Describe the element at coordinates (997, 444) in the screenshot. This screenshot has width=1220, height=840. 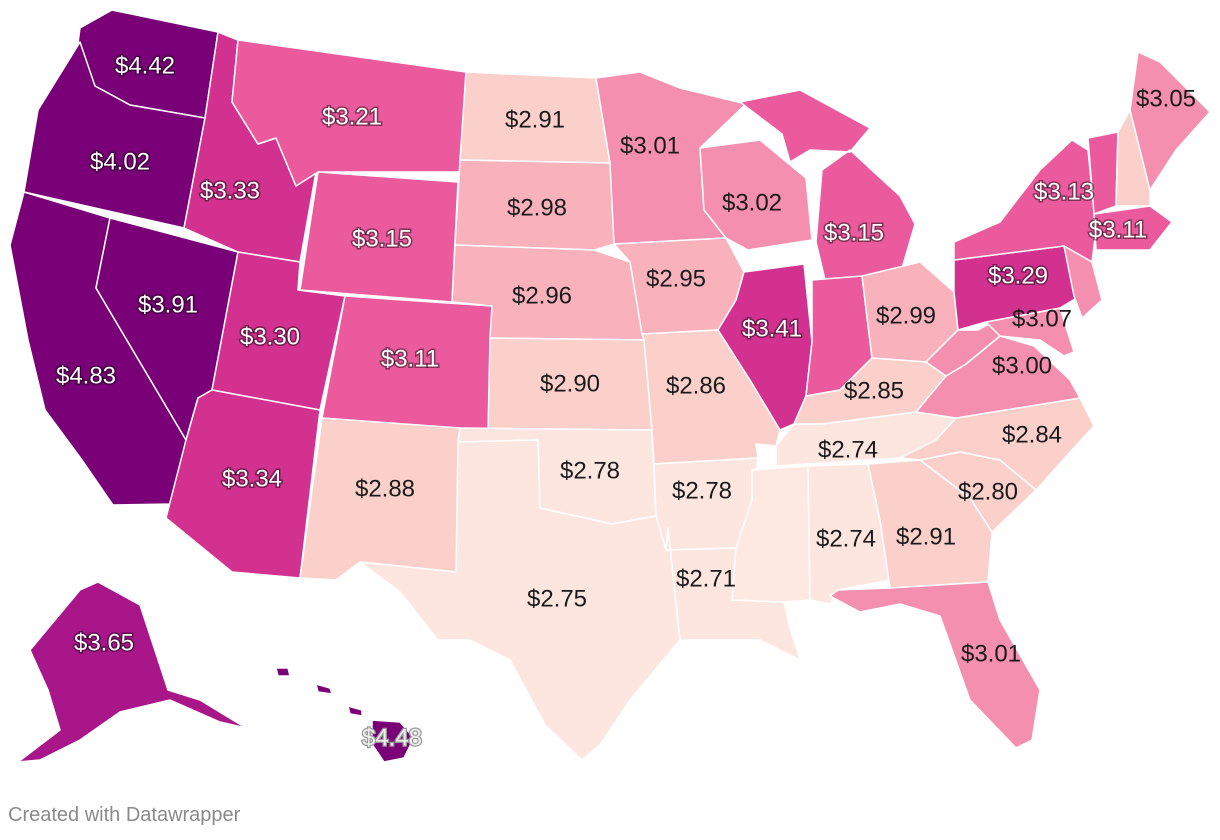
I see `state-nc` at that location.